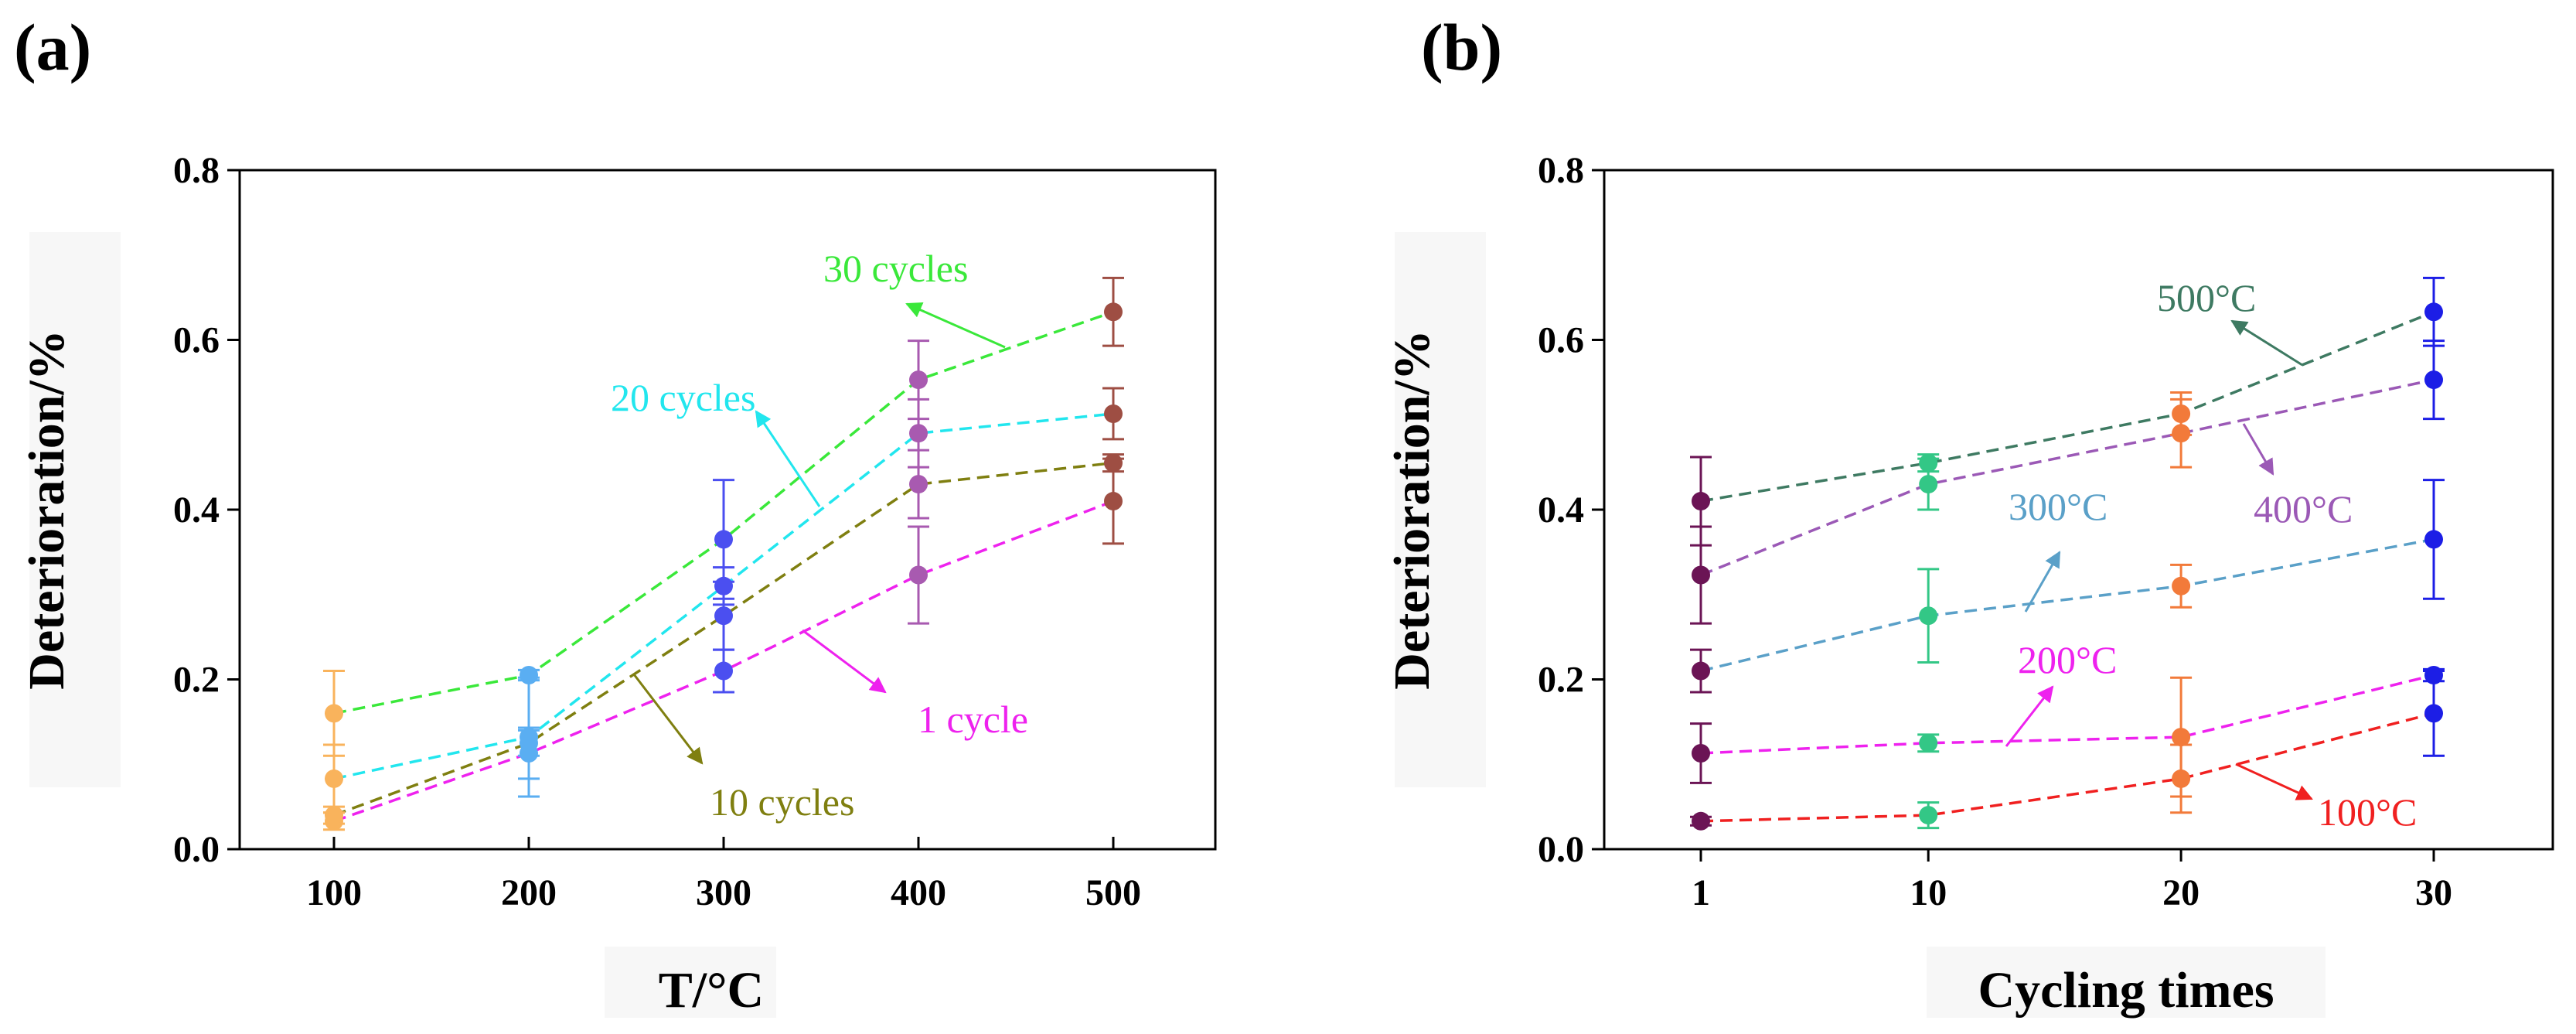 The width and height of the screenshot is (2576, 1034). I want to click on panel-b-ylabel-bg, so click(1440, 509).